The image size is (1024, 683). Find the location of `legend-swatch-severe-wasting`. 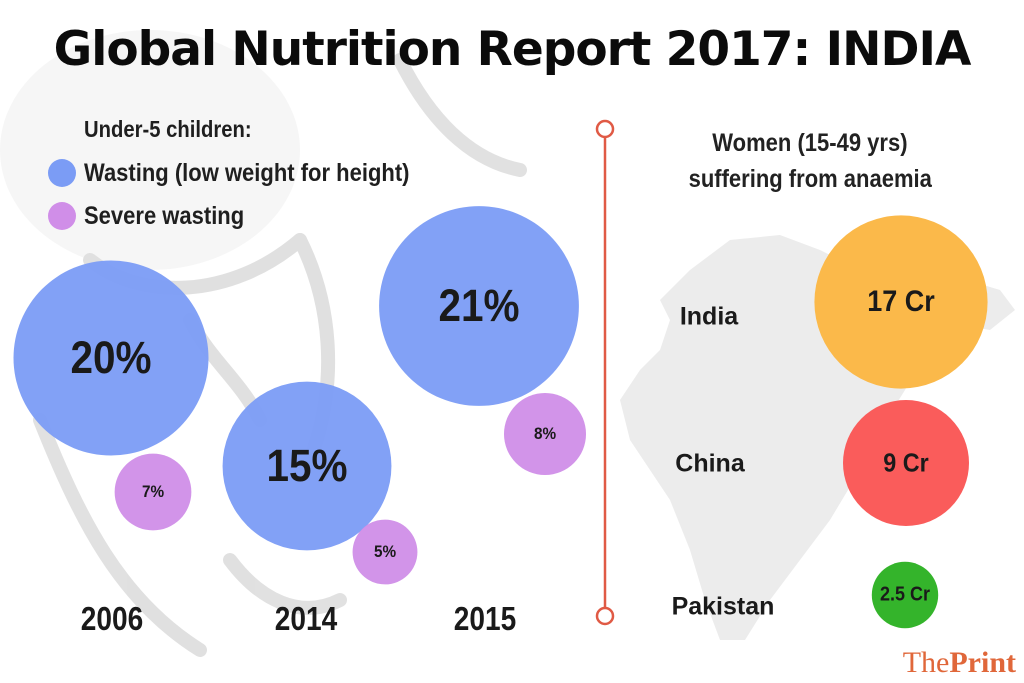

legend-swatch-severe-wasting is located at coordinates (62, 216).